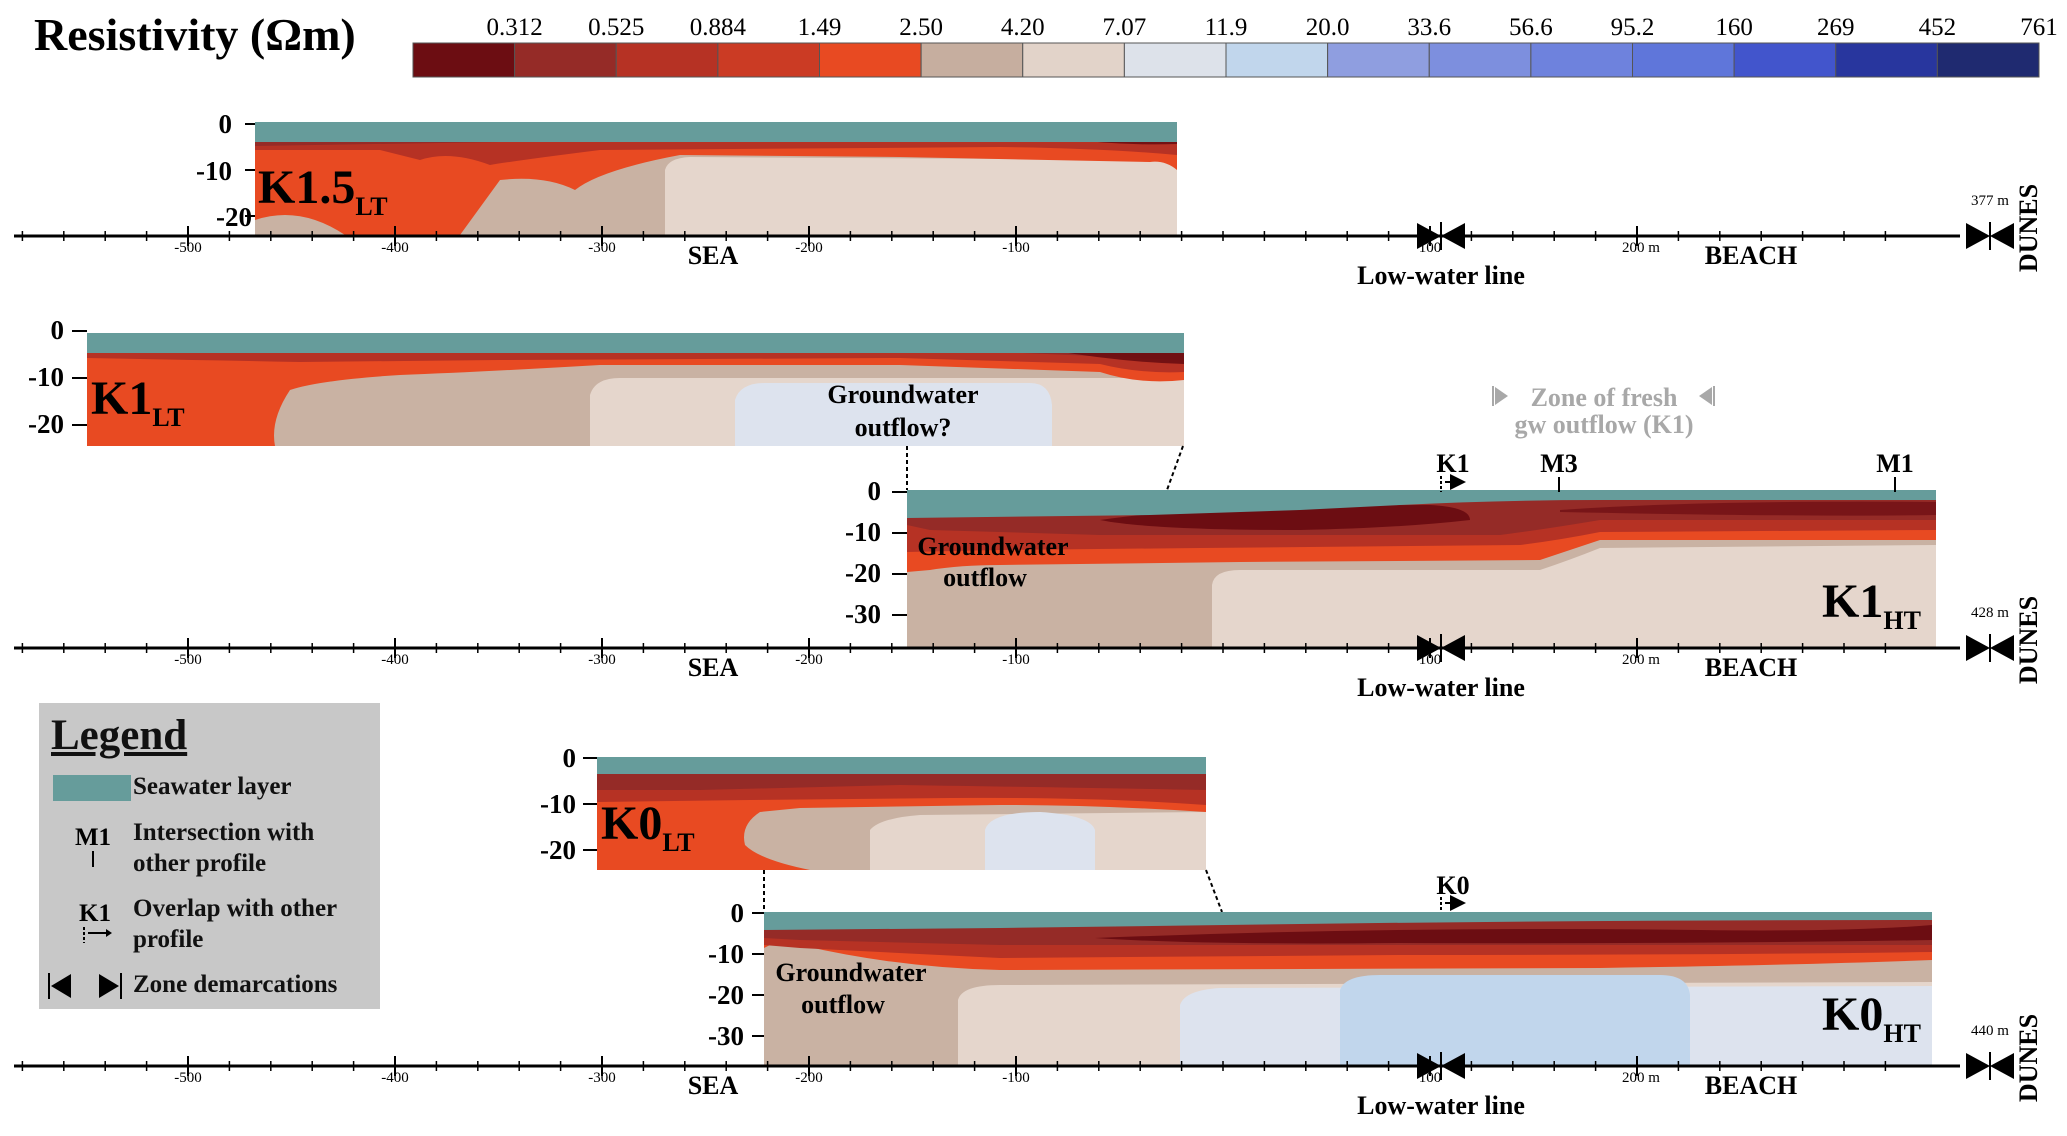 The width and height of the screenshot is (2067, 1136). What do you see at coordinates (992, 546) in the screenshot?
I see `k1ht-annotation-line1: Groundwater` at bounding box center [992, 546].